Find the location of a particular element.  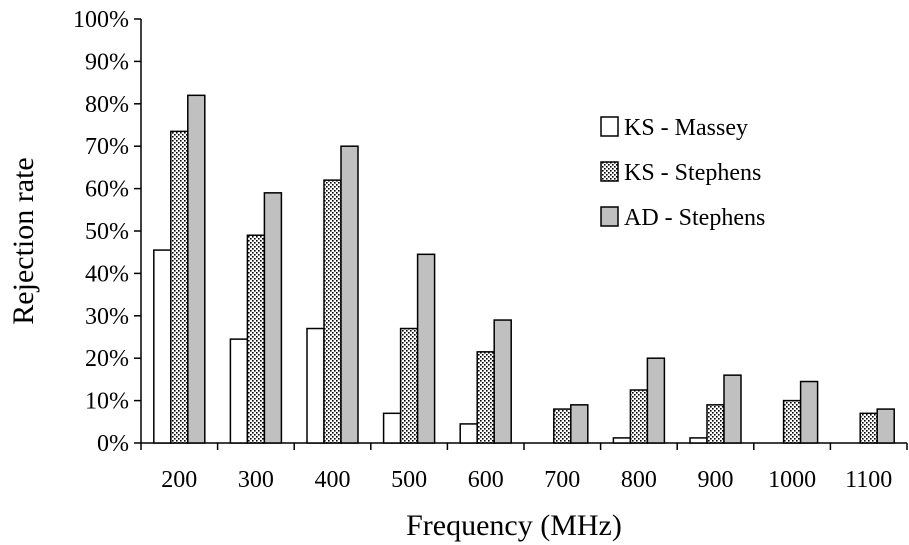

legend-label: KS - Stephens is located at coordinates (692, 173).